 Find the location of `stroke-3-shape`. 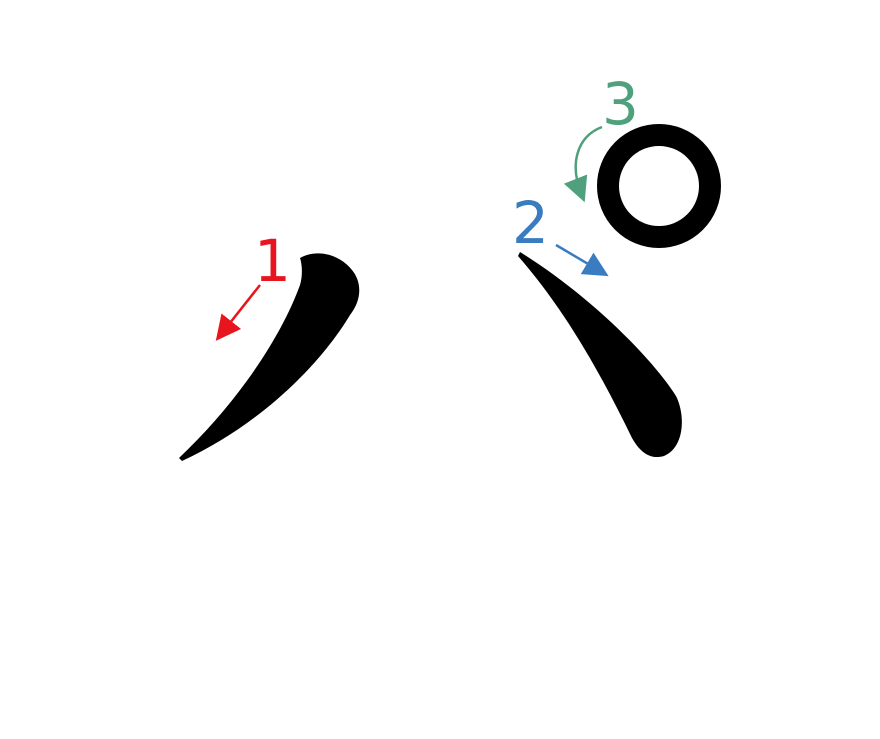

stroke-3-shape is located at coordinates (659, 186).